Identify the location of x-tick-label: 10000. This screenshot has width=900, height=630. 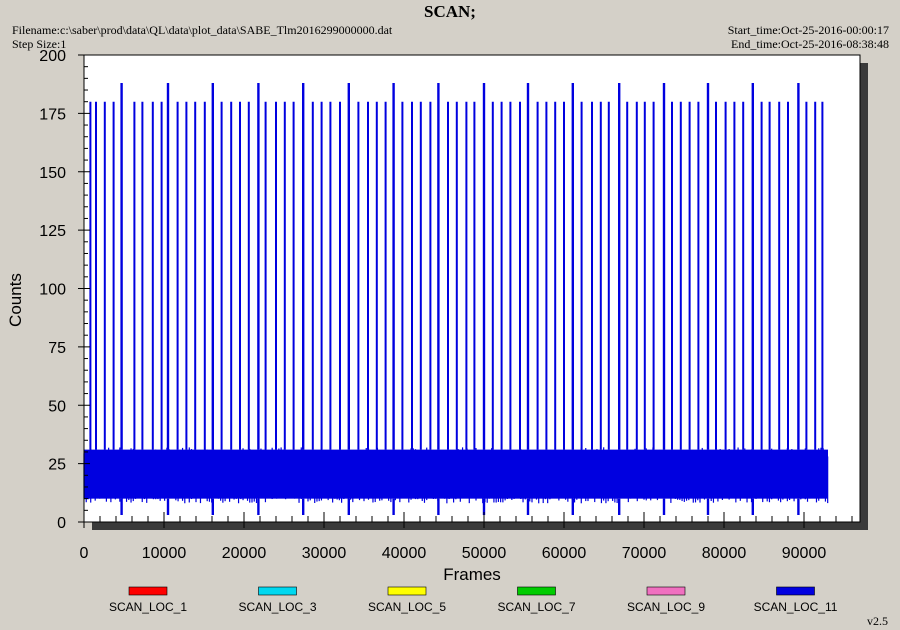
(164, 553).